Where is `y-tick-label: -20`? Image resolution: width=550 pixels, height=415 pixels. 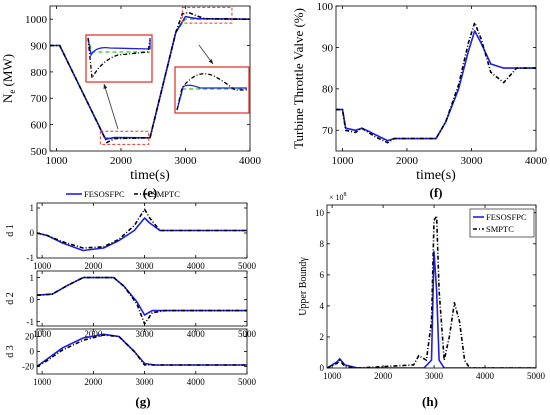
y-tick-label: -20 is located at coordinates (28, 367).